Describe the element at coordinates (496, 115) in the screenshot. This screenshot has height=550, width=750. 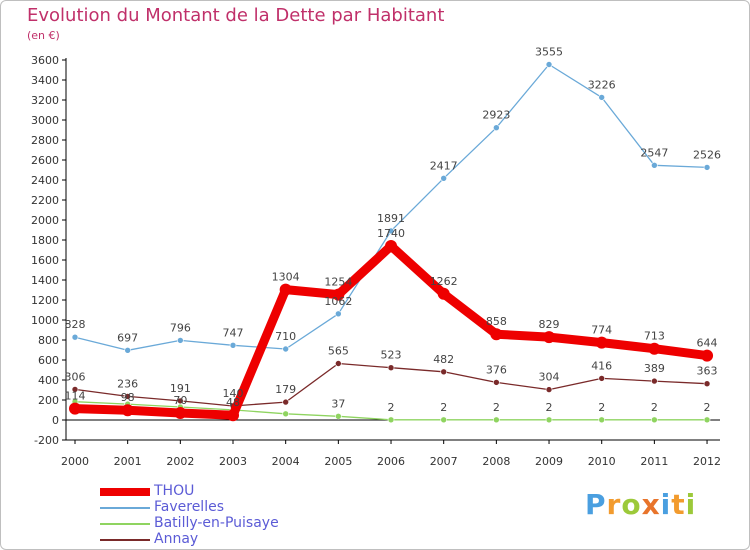
I see `data-label-faverelles: 2923` at that location.